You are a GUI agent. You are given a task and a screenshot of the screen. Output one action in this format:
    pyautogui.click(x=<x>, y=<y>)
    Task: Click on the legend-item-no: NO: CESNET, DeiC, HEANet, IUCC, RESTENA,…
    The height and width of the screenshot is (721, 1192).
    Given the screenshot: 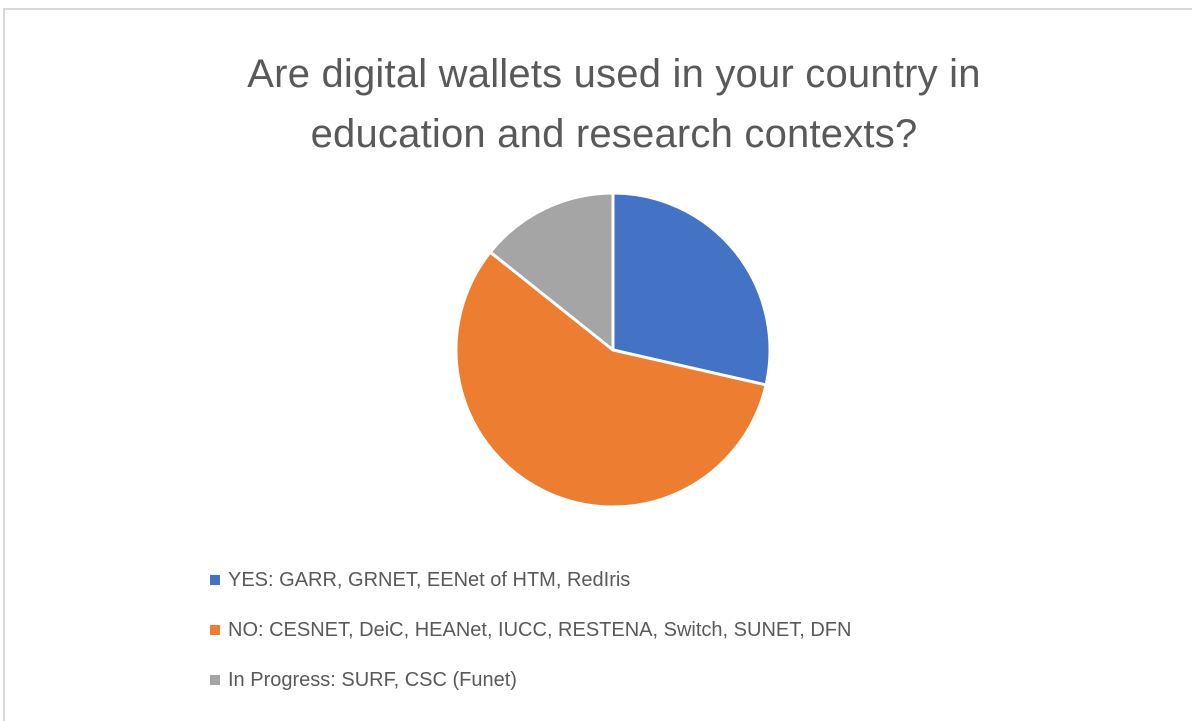 What is the action you would take?
    pyautogui.click(x=660, y=630)
    